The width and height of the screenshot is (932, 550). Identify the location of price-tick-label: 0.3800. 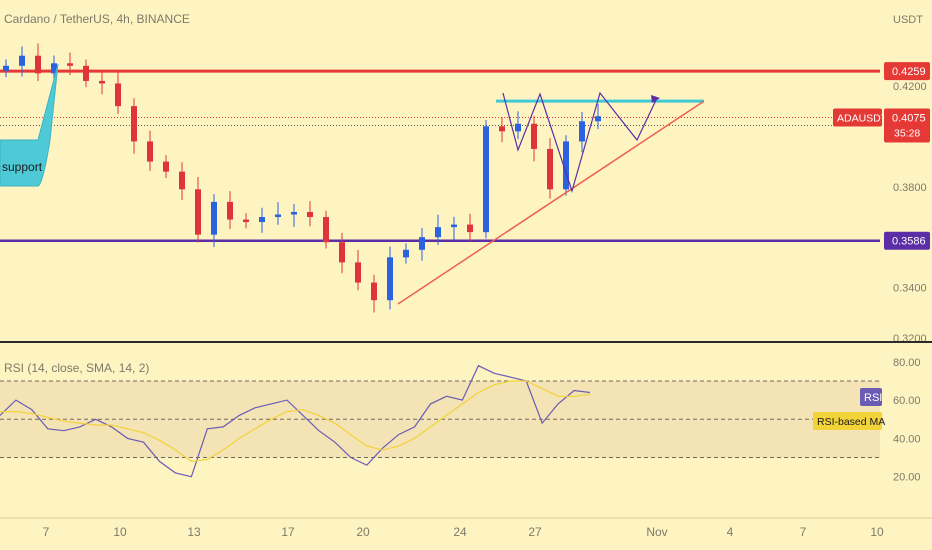
(910, 188).